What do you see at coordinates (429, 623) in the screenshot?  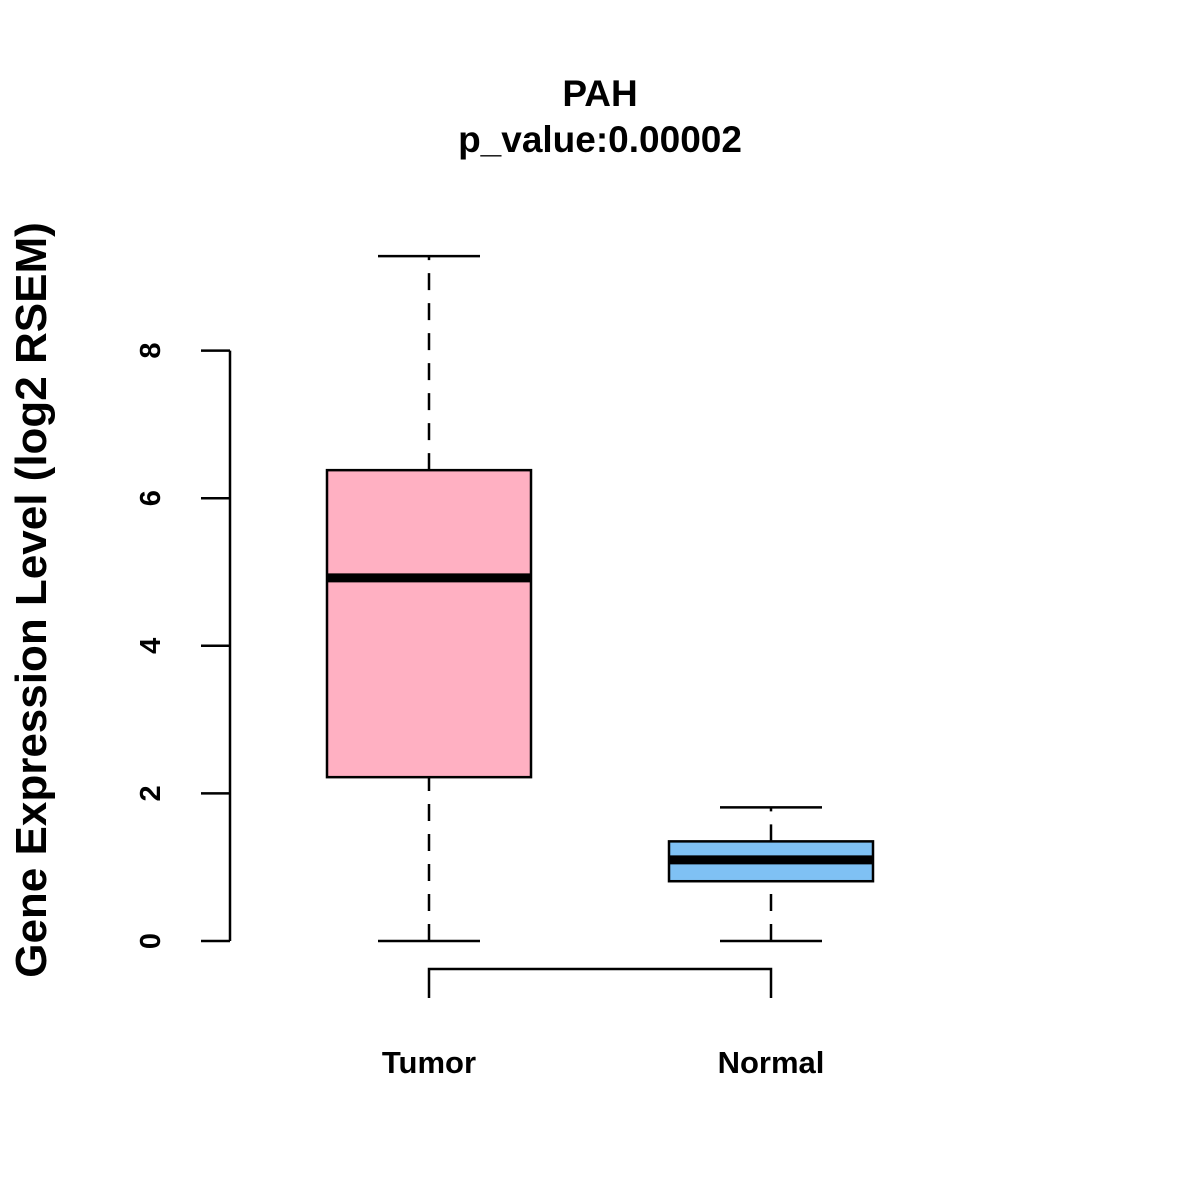 I see `box-body-tumor` at bounding box center [429, 623].